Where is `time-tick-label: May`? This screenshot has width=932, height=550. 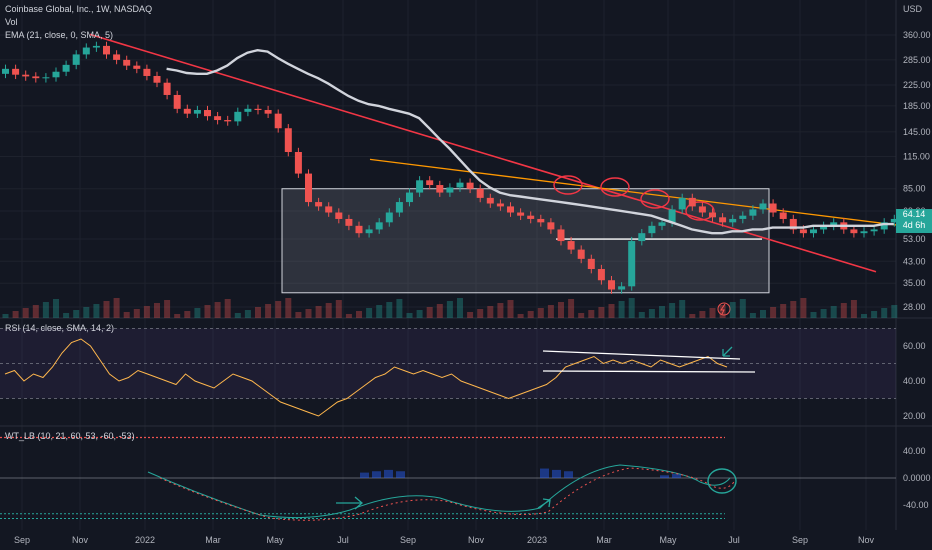 time-tick-label: May is located at coordinates (668, 540).